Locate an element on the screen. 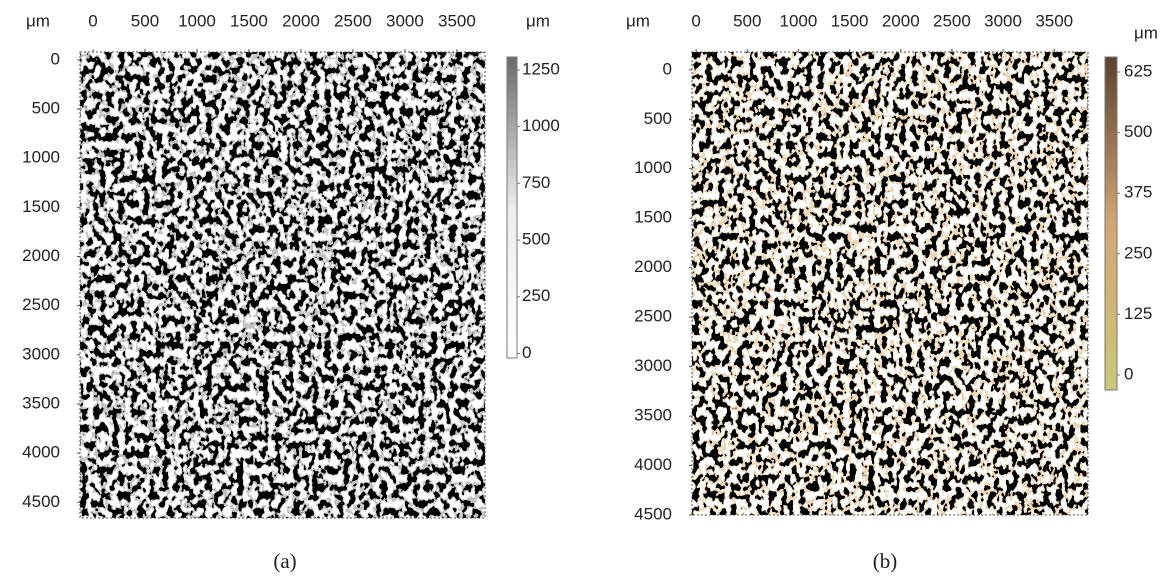  colorbar-tick-label: 125 is located at coordinates (1138, 313).